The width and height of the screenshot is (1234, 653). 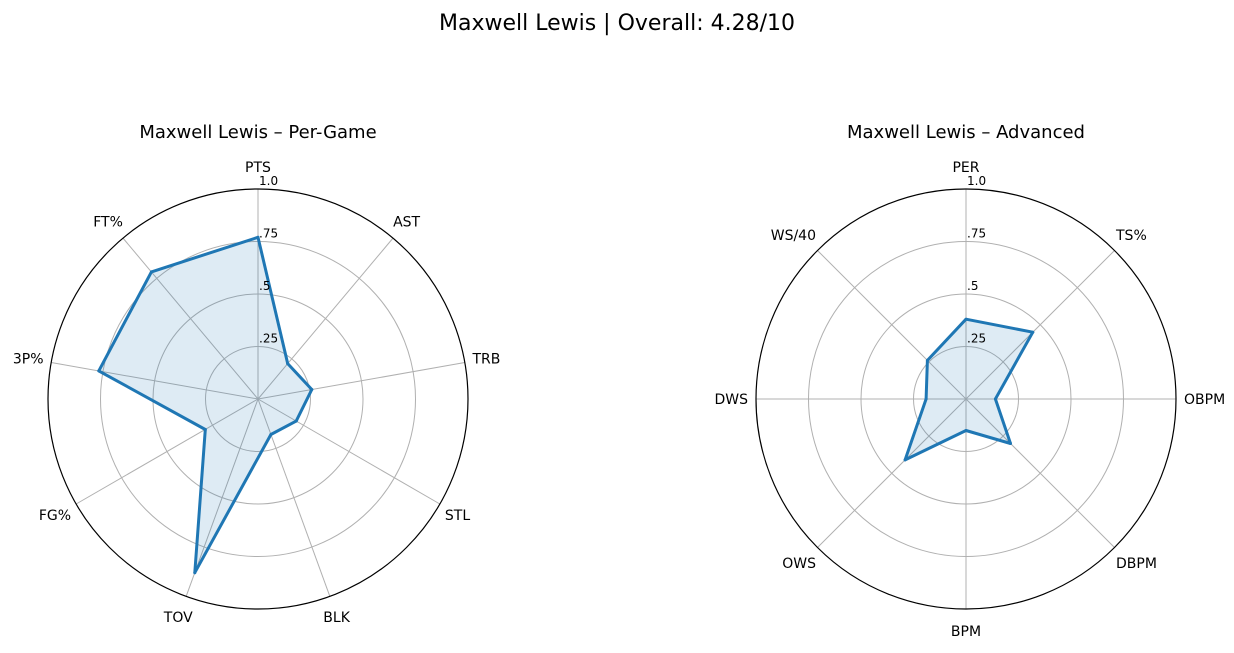 What do you see at coordinates (976, 181) in the screenshot?
I see `advanced-r-tick-label: 1.0` at bounding box center [976, 181].